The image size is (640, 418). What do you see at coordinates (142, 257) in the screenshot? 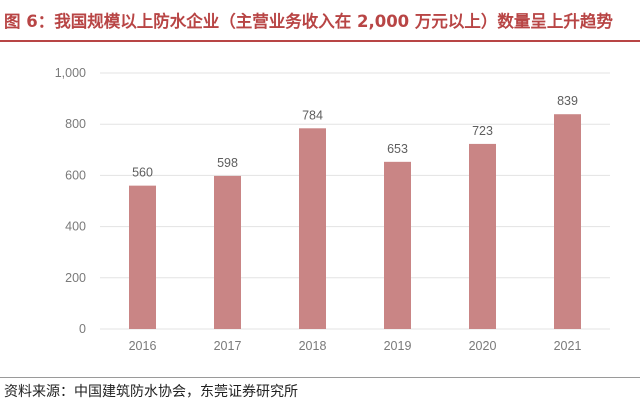
I see `bar-2016` at bounding box center [142, 257].